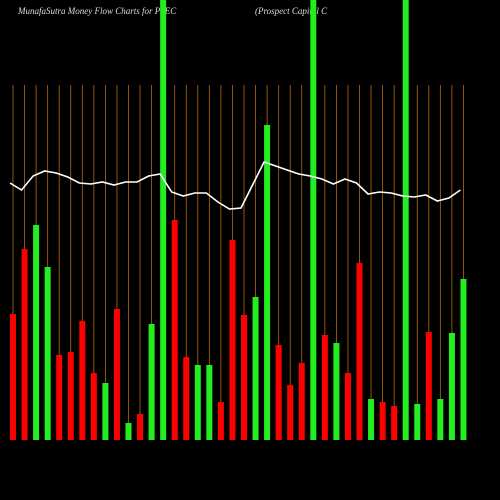  Describe the element at coordinates (97, 11) in the screenshot. I see `chart-title: MunafaSutra Money Flow Charts for PSEC` at that location.